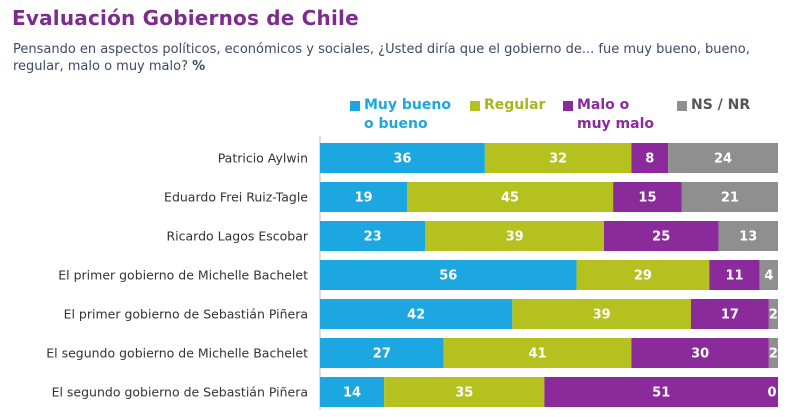 The width and height of the screenshot is (800, 417). I want to click on data-label: 11, so click(734, 276).